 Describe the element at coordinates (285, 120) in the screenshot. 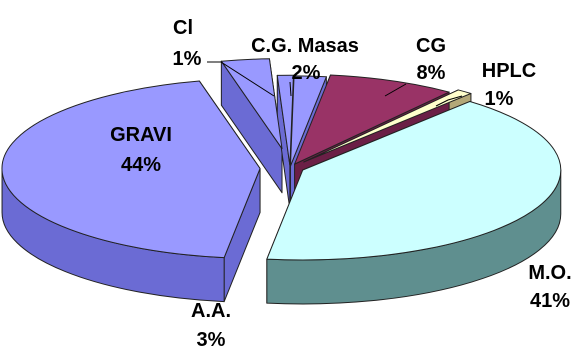

I see `slice-cl` at that location.